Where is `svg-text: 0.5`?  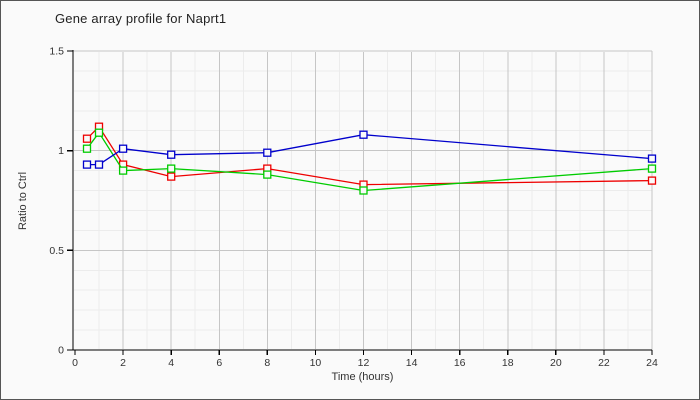 svg-text: 0.5 is located at coordinates (56, 251).